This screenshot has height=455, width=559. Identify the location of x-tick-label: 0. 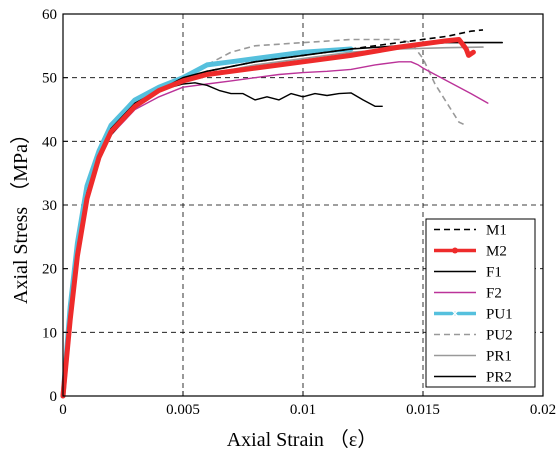
(63, 410).